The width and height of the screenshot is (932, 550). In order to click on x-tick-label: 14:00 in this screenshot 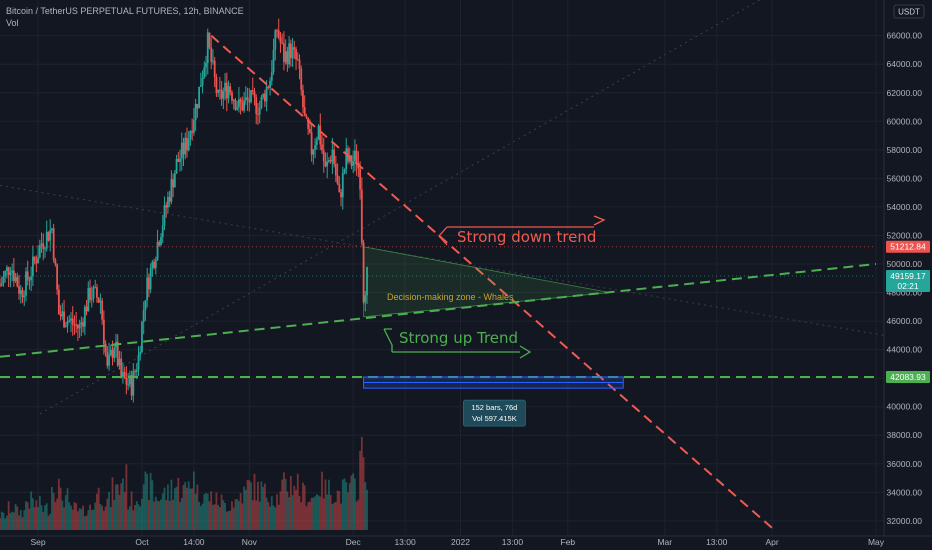, I will do `click(194, 542)`.